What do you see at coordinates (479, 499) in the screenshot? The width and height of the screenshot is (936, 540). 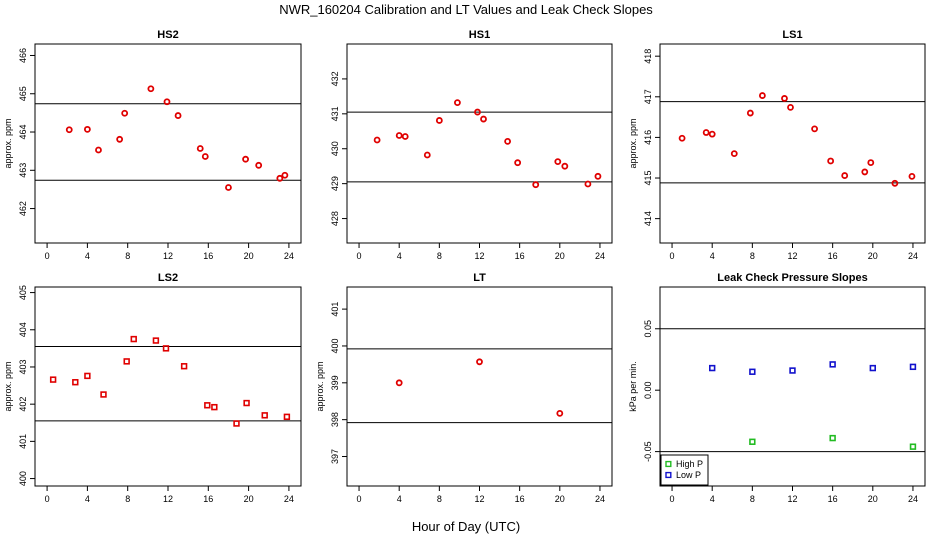 I see `chart-4-x-tick-label-3: 12` at bounding box center [479, 499].